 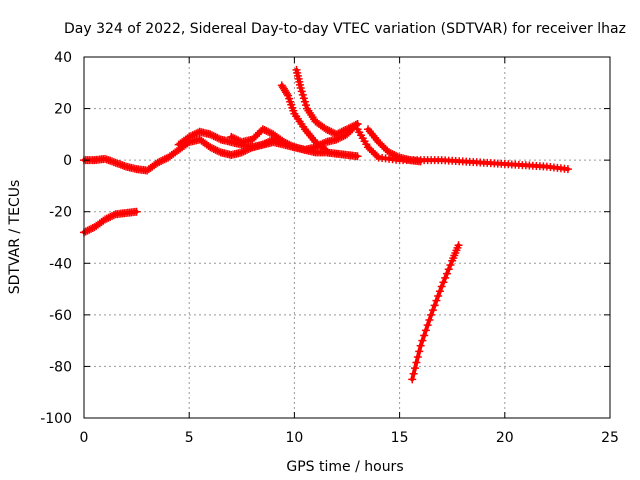 What do you see at coordinates (60, 316) in the screenshot?
I see `y-tick-label: -60` at bounding box center [60, 316].